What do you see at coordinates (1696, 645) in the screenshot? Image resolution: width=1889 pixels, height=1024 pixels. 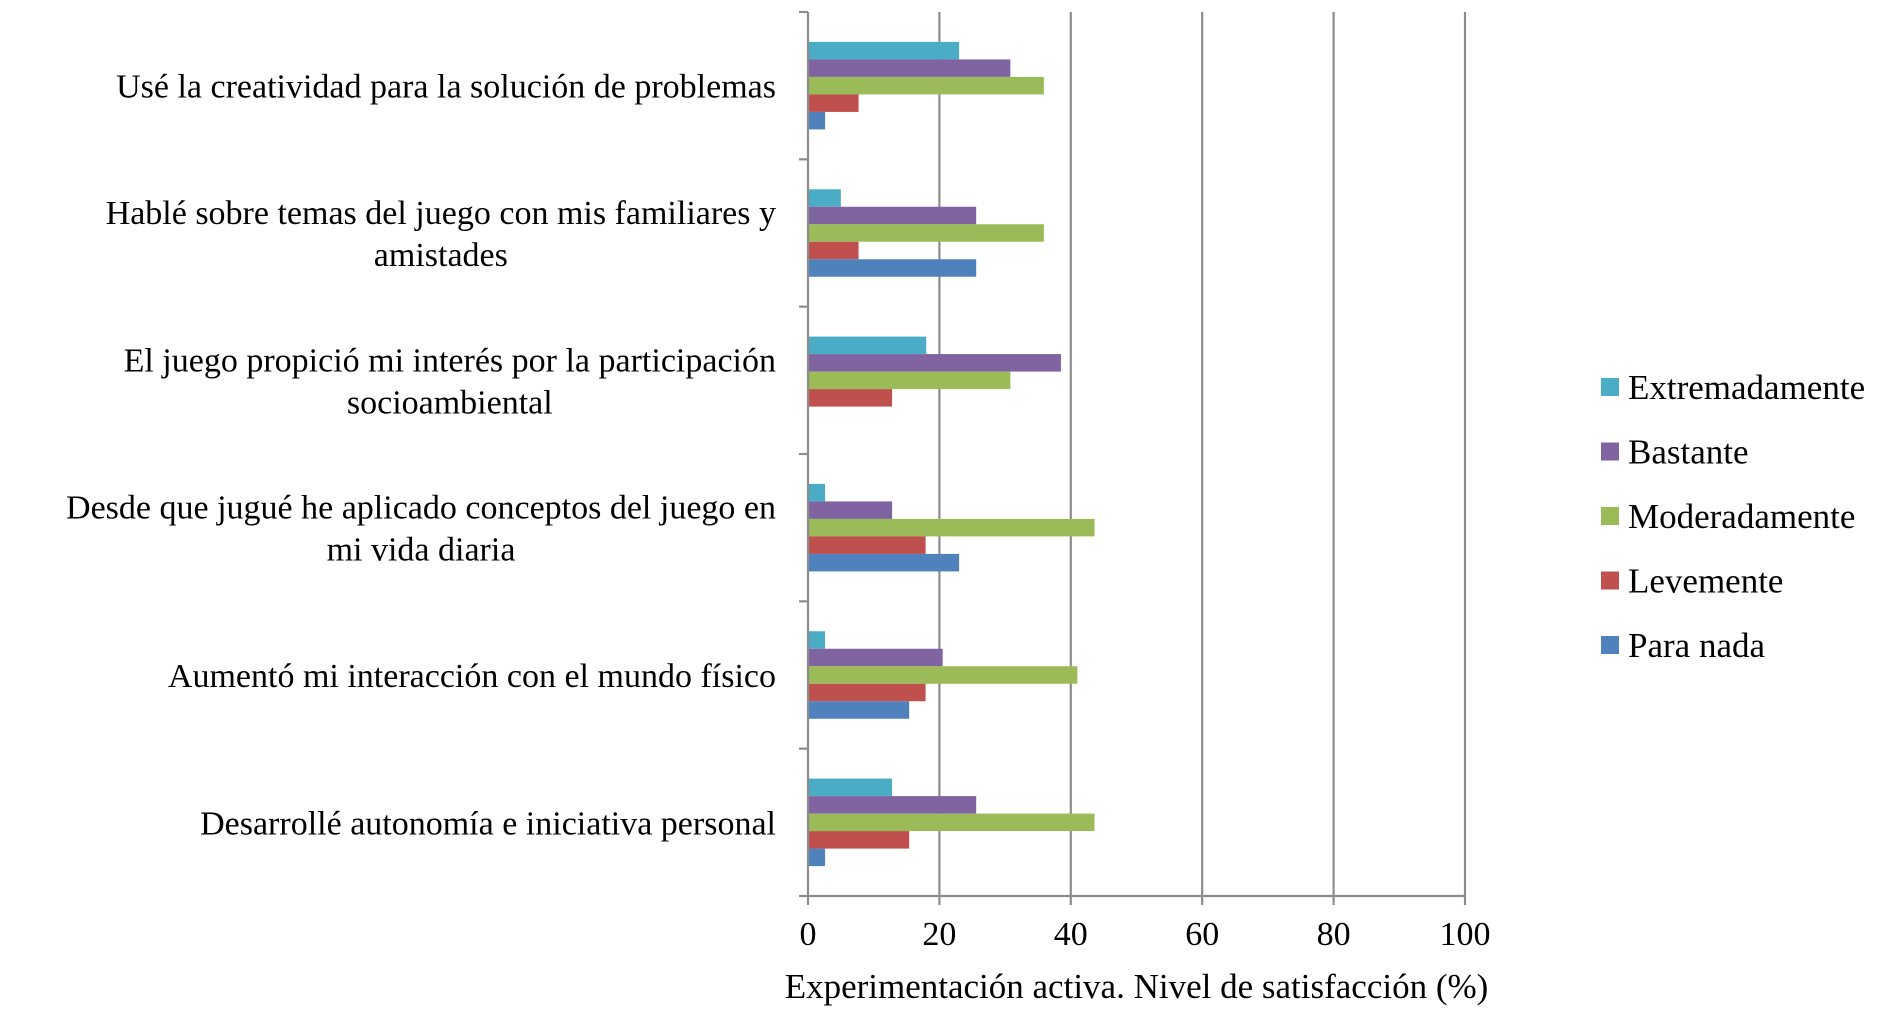 I see `legend-label-para-nada: Para nada` at bounding box center [1696, 645].